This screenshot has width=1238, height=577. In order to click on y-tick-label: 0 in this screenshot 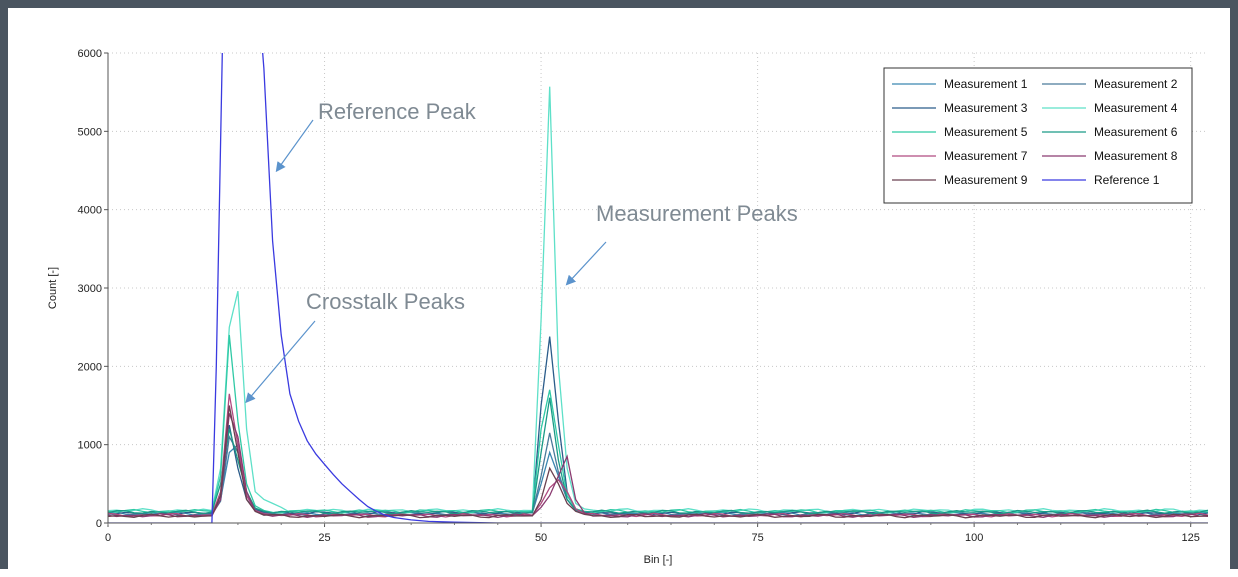, I will do `click(99, 524)`.